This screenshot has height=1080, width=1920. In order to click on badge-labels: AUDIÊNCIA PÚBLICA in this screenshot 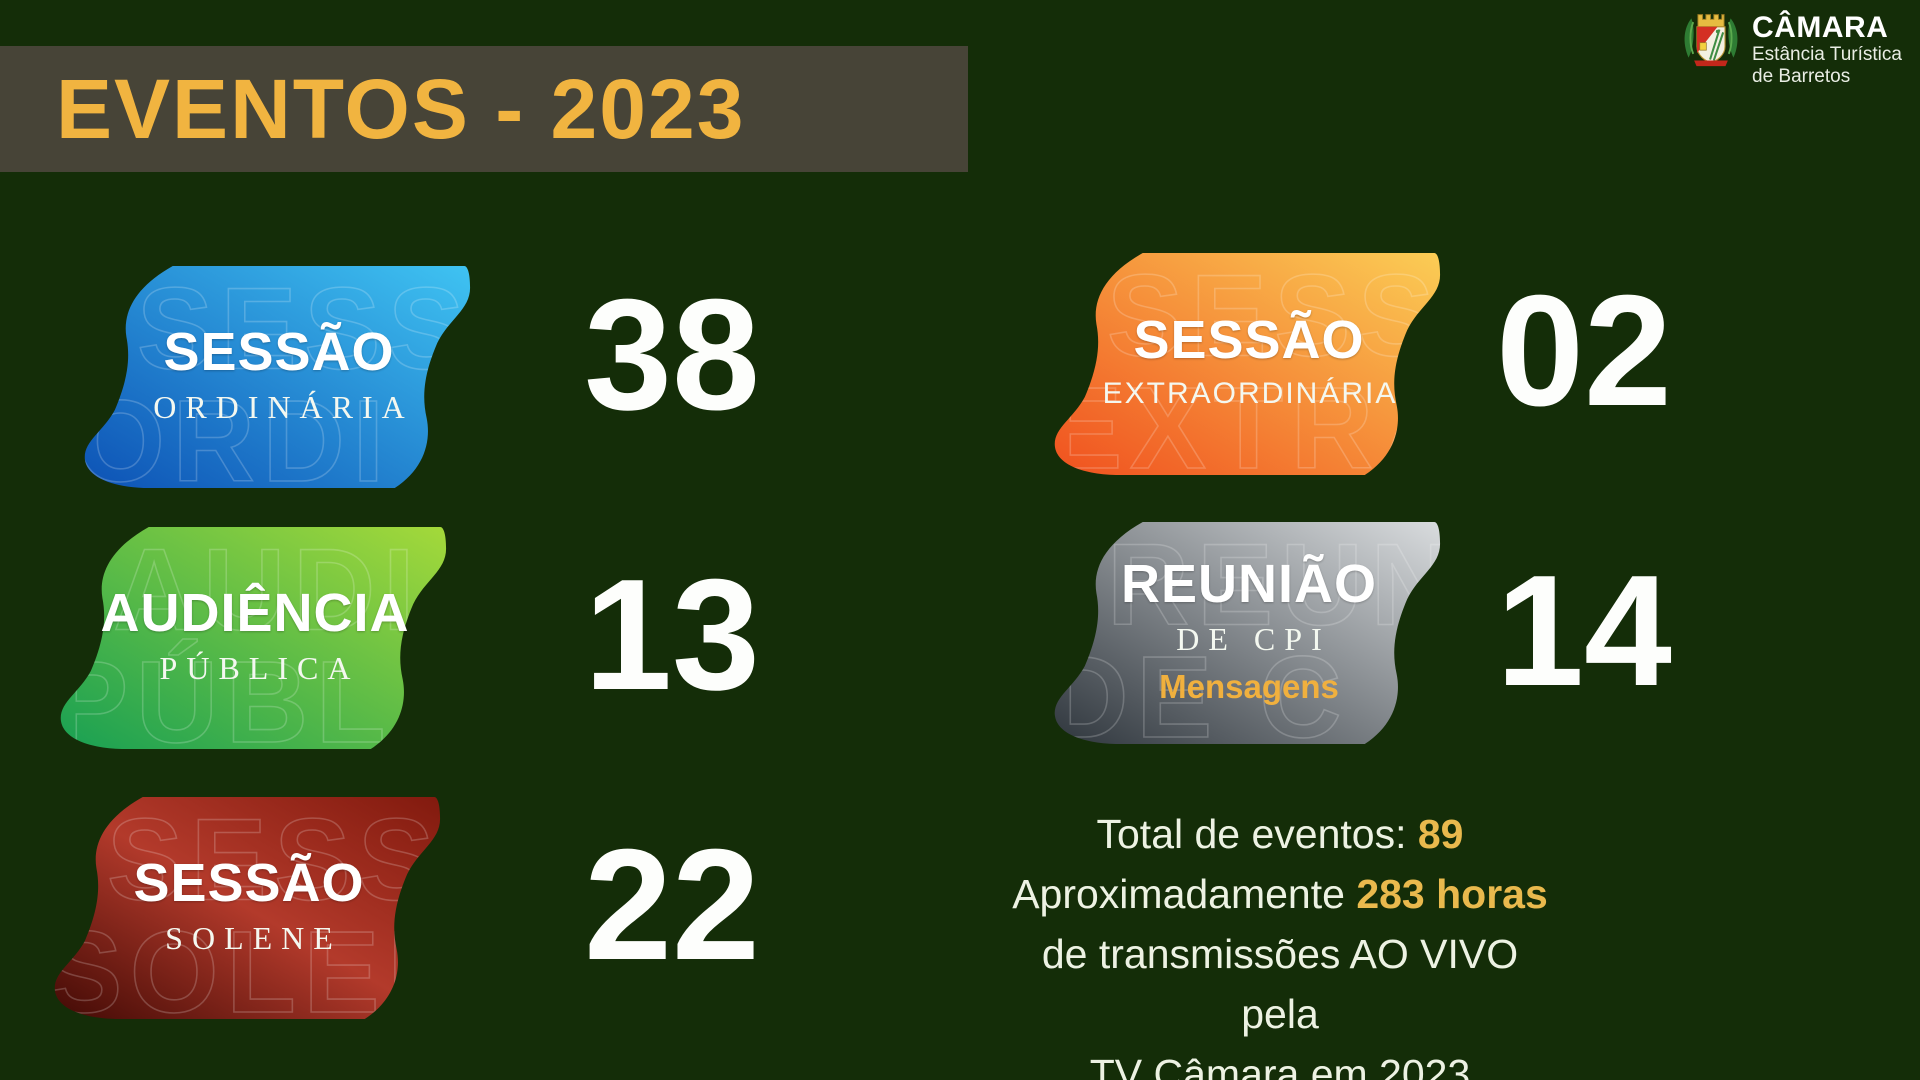, I will do `click(253, 638)`.